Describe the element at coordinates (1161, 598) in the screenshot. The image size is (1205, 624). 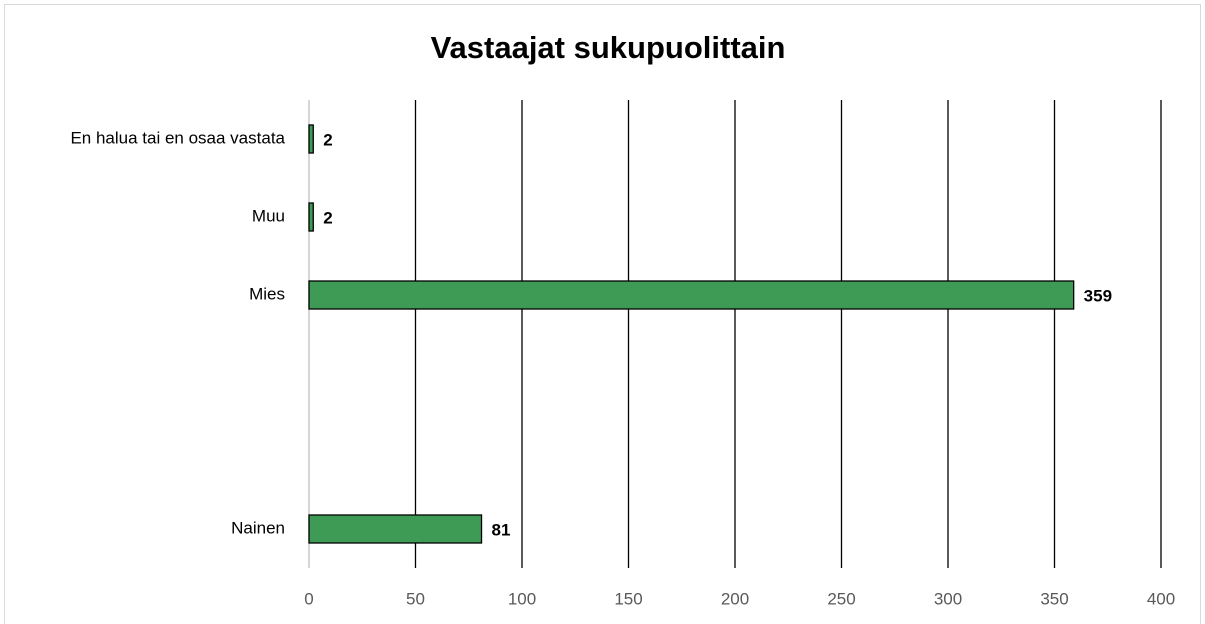
I see `x-tick-label: 400` at that location.